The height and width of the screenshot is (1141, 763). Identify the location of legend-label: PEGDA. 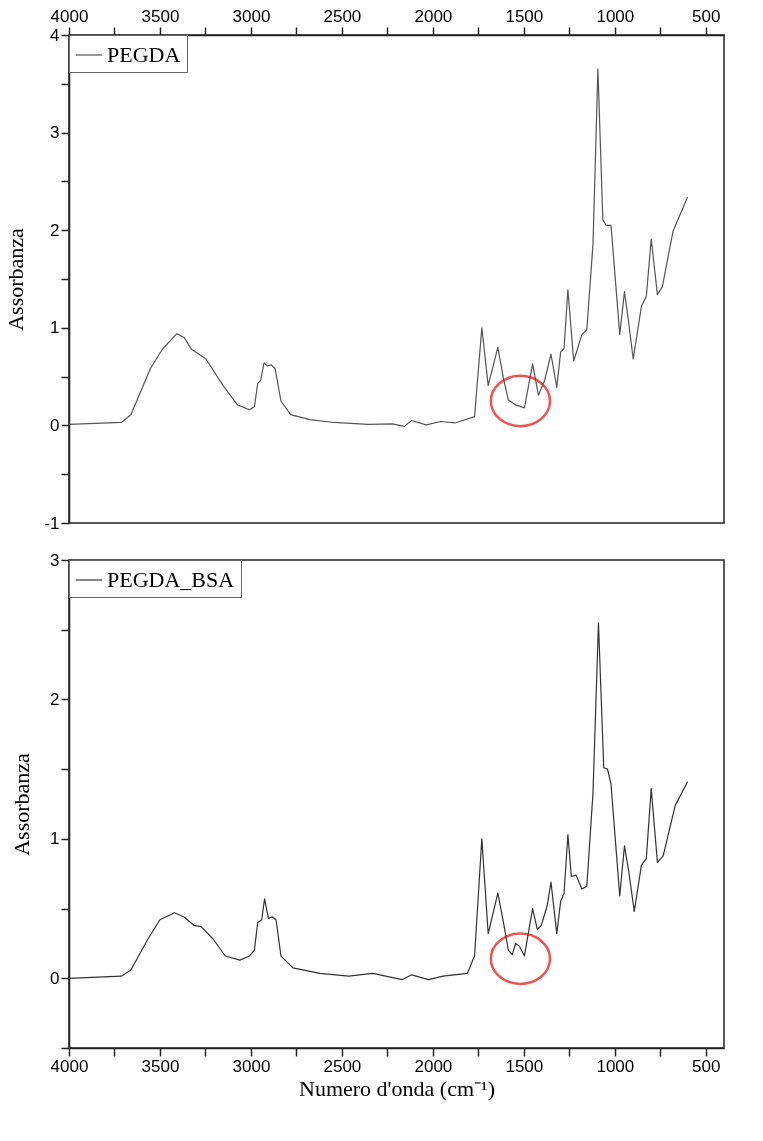
(144, 54).